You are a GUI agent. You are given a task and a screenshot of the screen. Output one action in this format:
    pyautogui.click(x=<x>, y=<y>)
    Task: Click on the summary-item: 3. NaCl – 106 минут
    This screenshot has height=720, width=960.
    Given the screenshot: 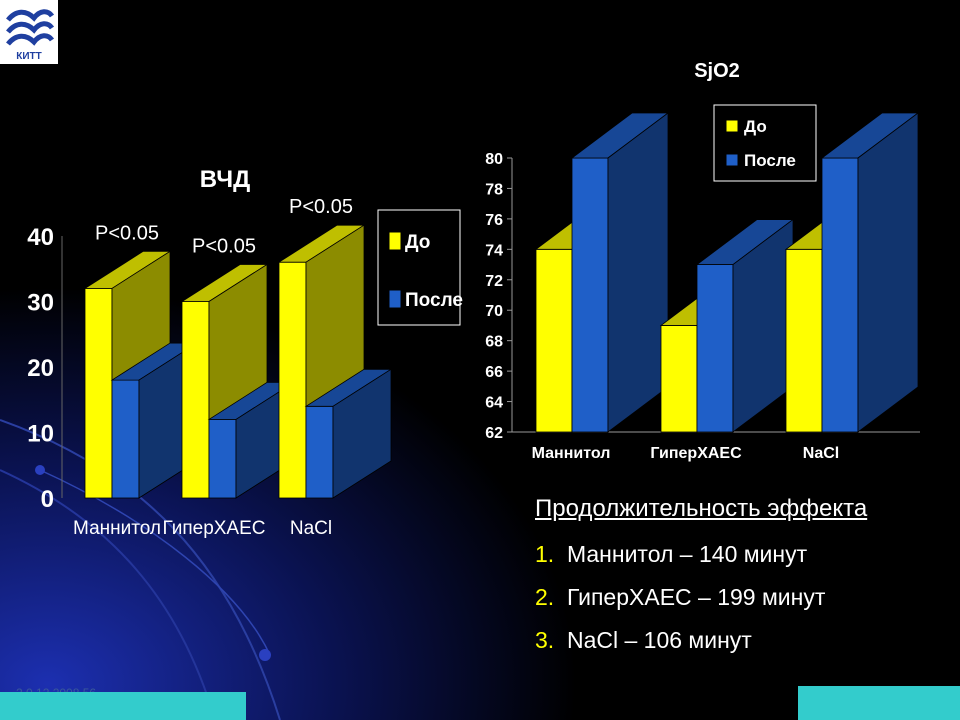 What is the action you would take?
    pyautogui.click(x=740, y=640)
    